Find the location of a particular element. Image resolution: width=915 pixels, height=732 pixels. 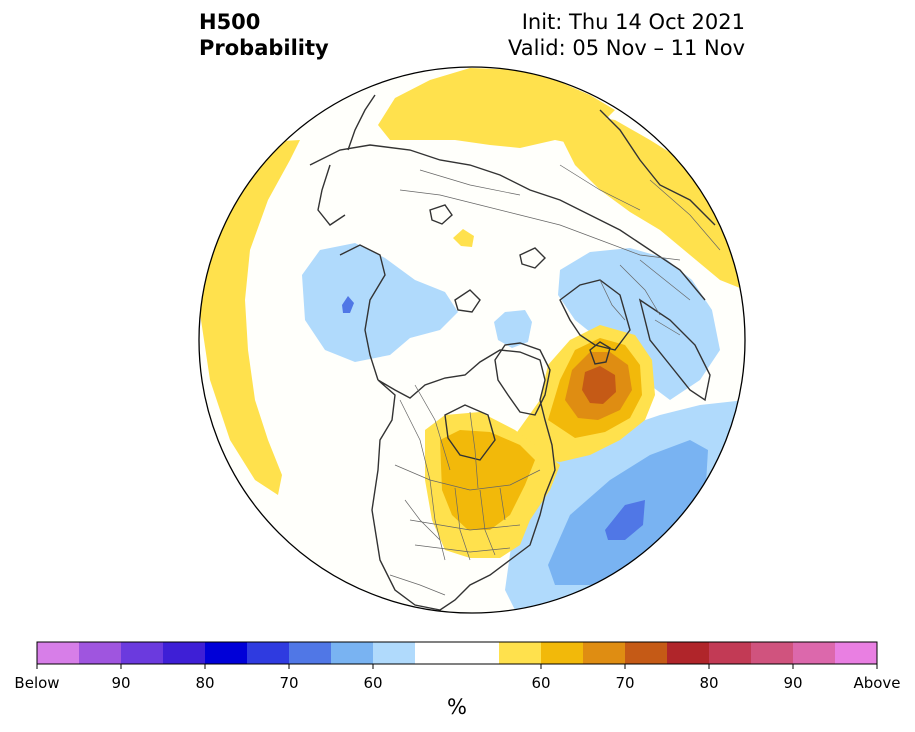

ne-atlantic-above-70-region is located at coordinates (599, 385).